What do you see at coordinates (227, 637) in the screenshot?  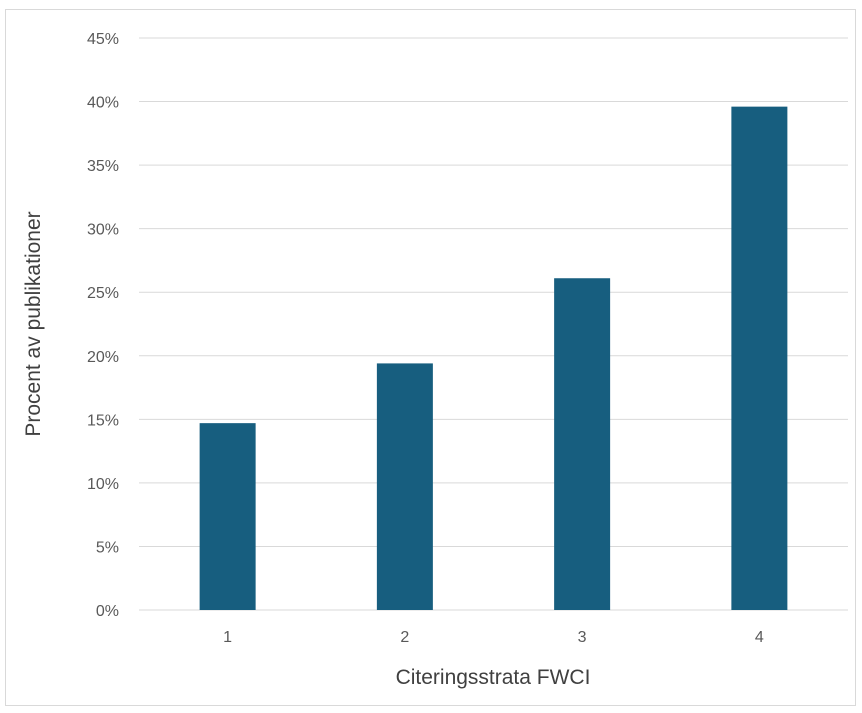 I see `x-tick-label: 1` at bounding box center [227, 637].